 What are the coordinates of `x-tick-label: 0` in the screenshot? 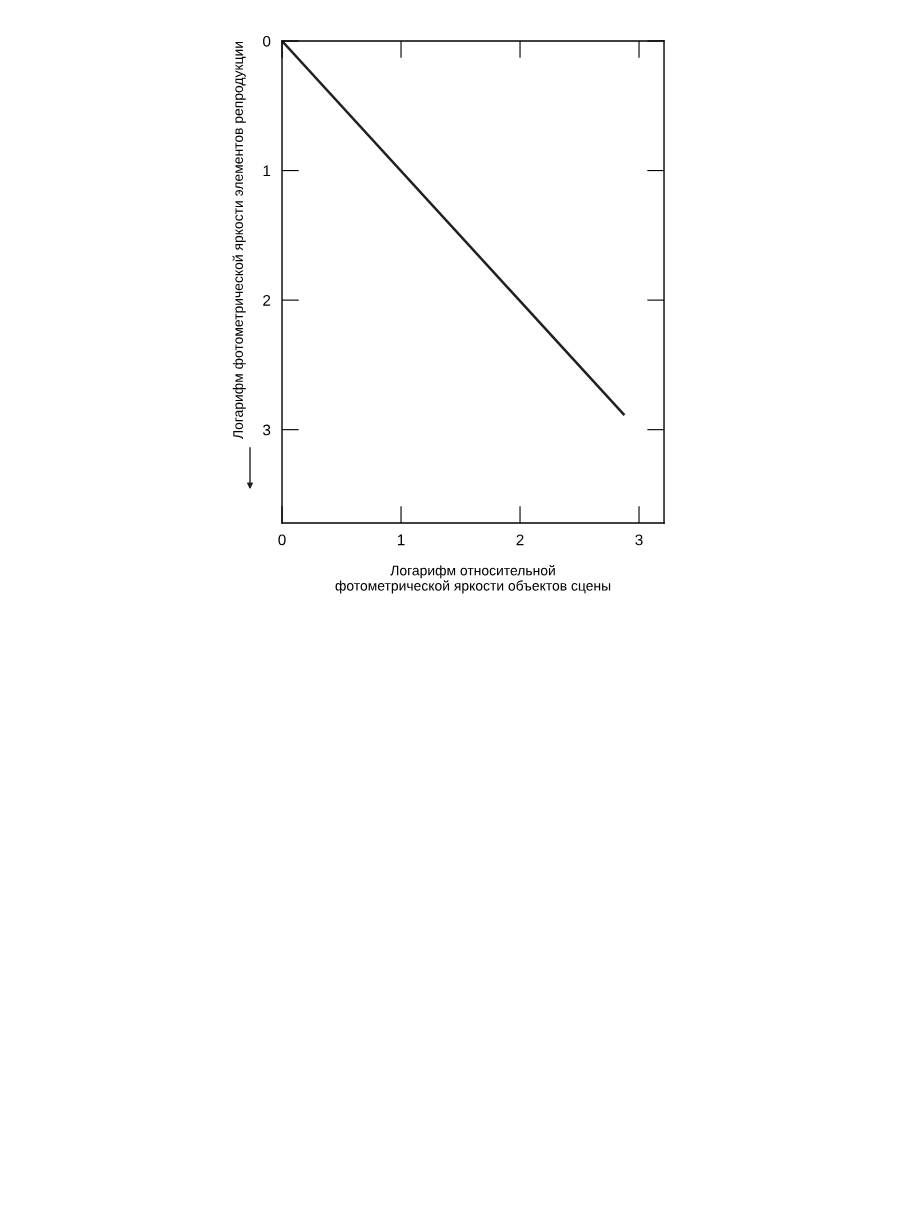 It's located at (282, 540).